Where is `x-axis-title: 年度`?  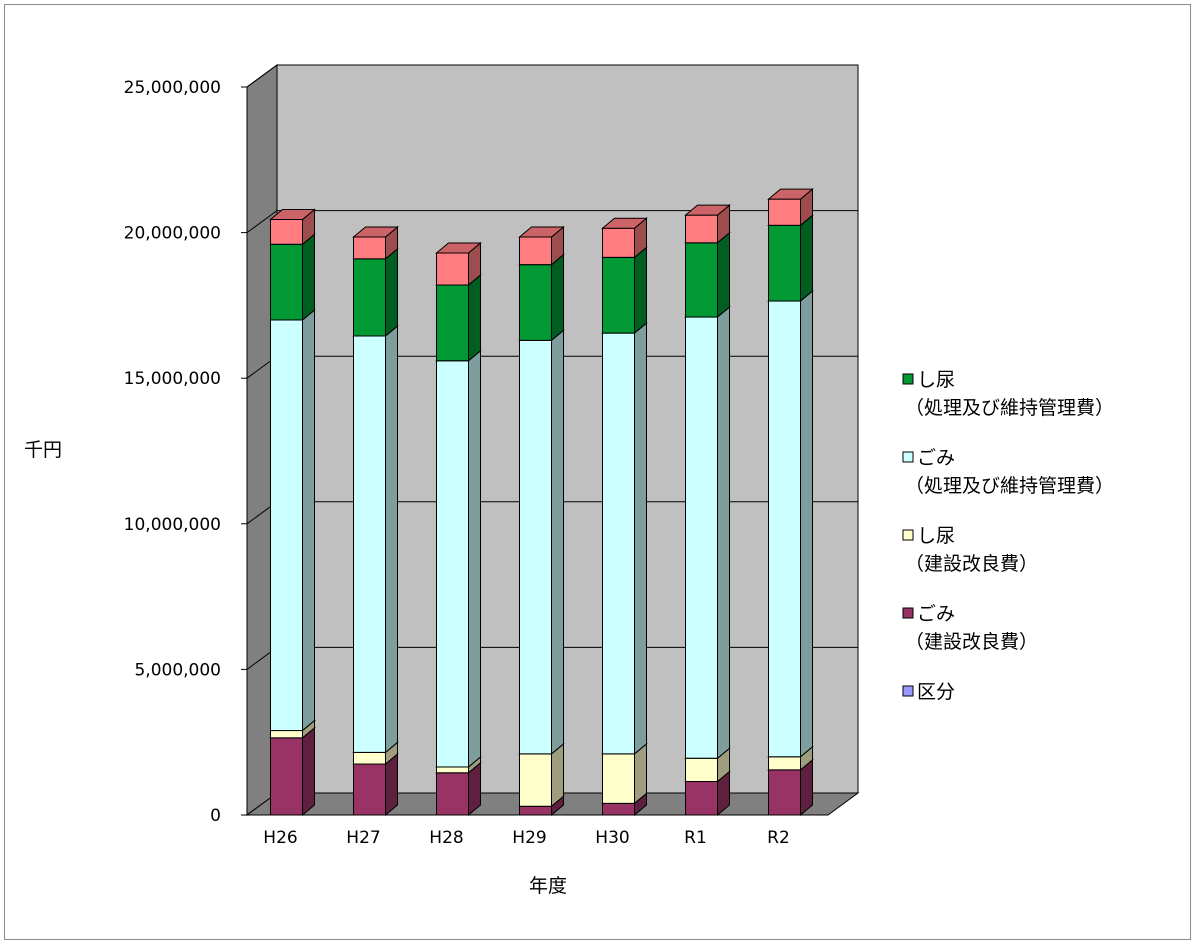
x-axis-title: 年度 is located at coordinates (548, 886).